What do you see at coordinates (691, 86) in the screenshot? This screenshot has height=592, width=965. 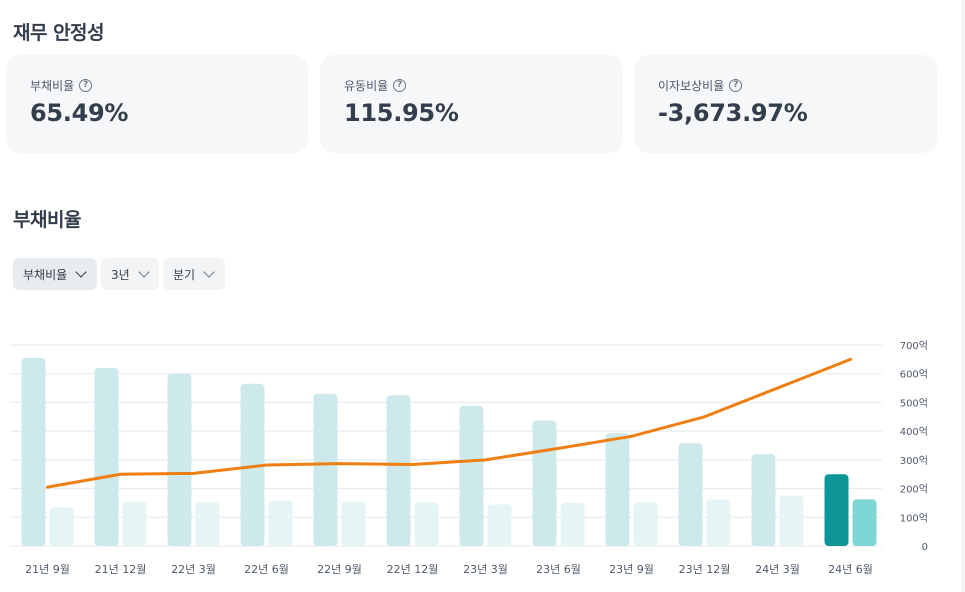 I see `interest-coverage-label: 이자보상비율` at bounding box center [691, 86].